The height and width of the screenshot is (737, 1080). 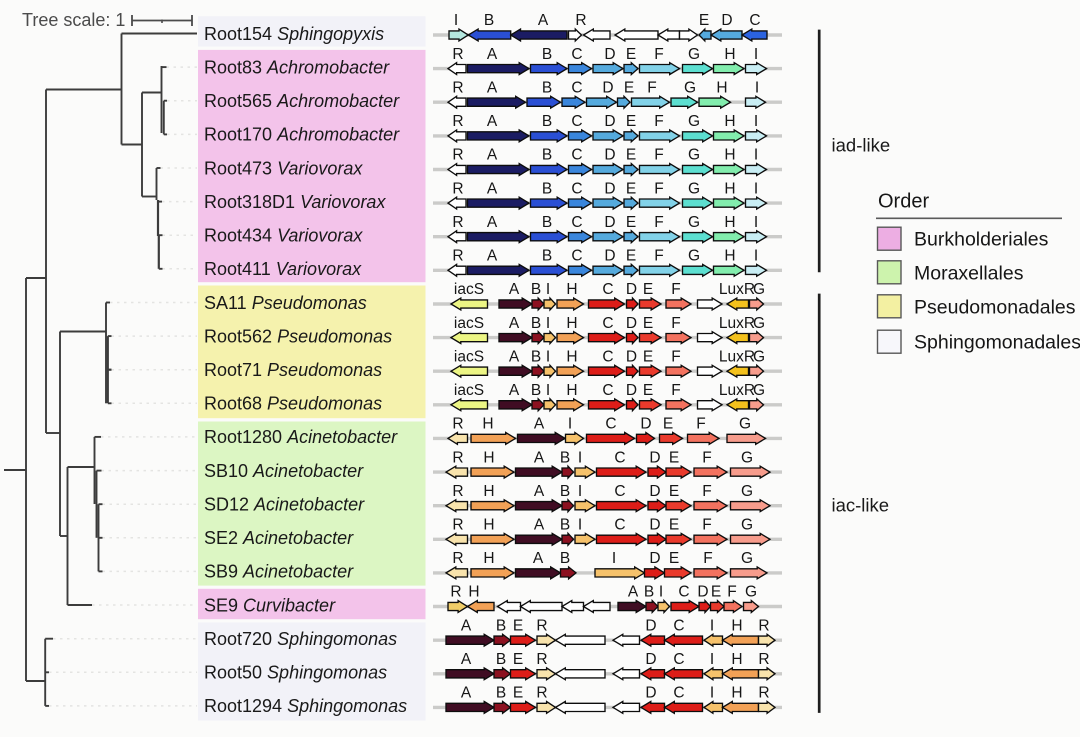 What do you see at coordinates (279, 538) in the screenshot?
I see `svg-text: SE2 Acinetobacter` at bounding box center [279, 538].